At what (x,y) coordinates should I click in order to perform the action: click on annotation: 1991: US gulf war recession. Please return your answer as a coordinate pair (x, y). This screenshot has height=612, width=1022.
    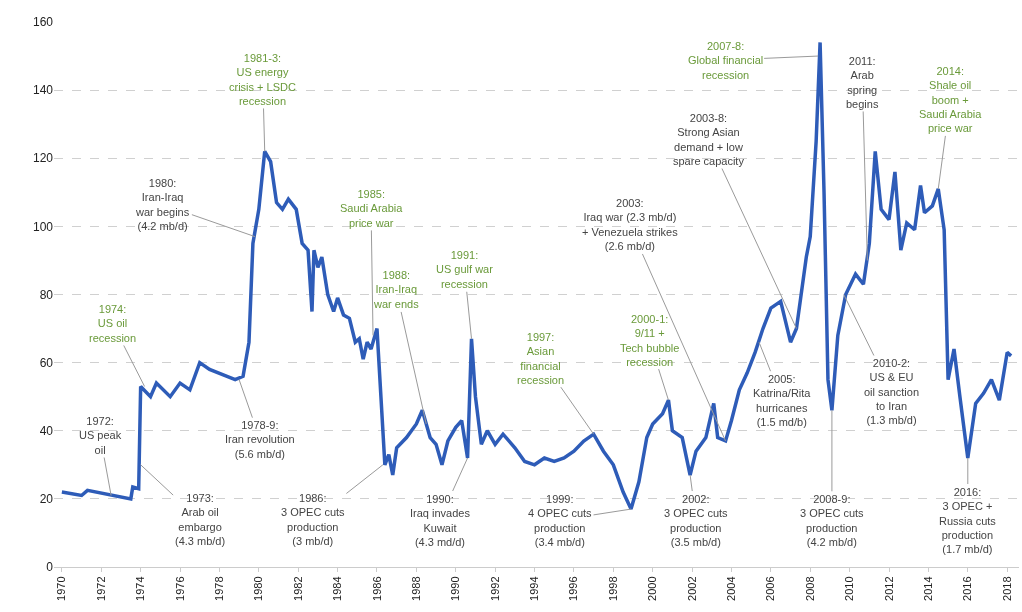
    Looking at the image, I should click on (465, 269).